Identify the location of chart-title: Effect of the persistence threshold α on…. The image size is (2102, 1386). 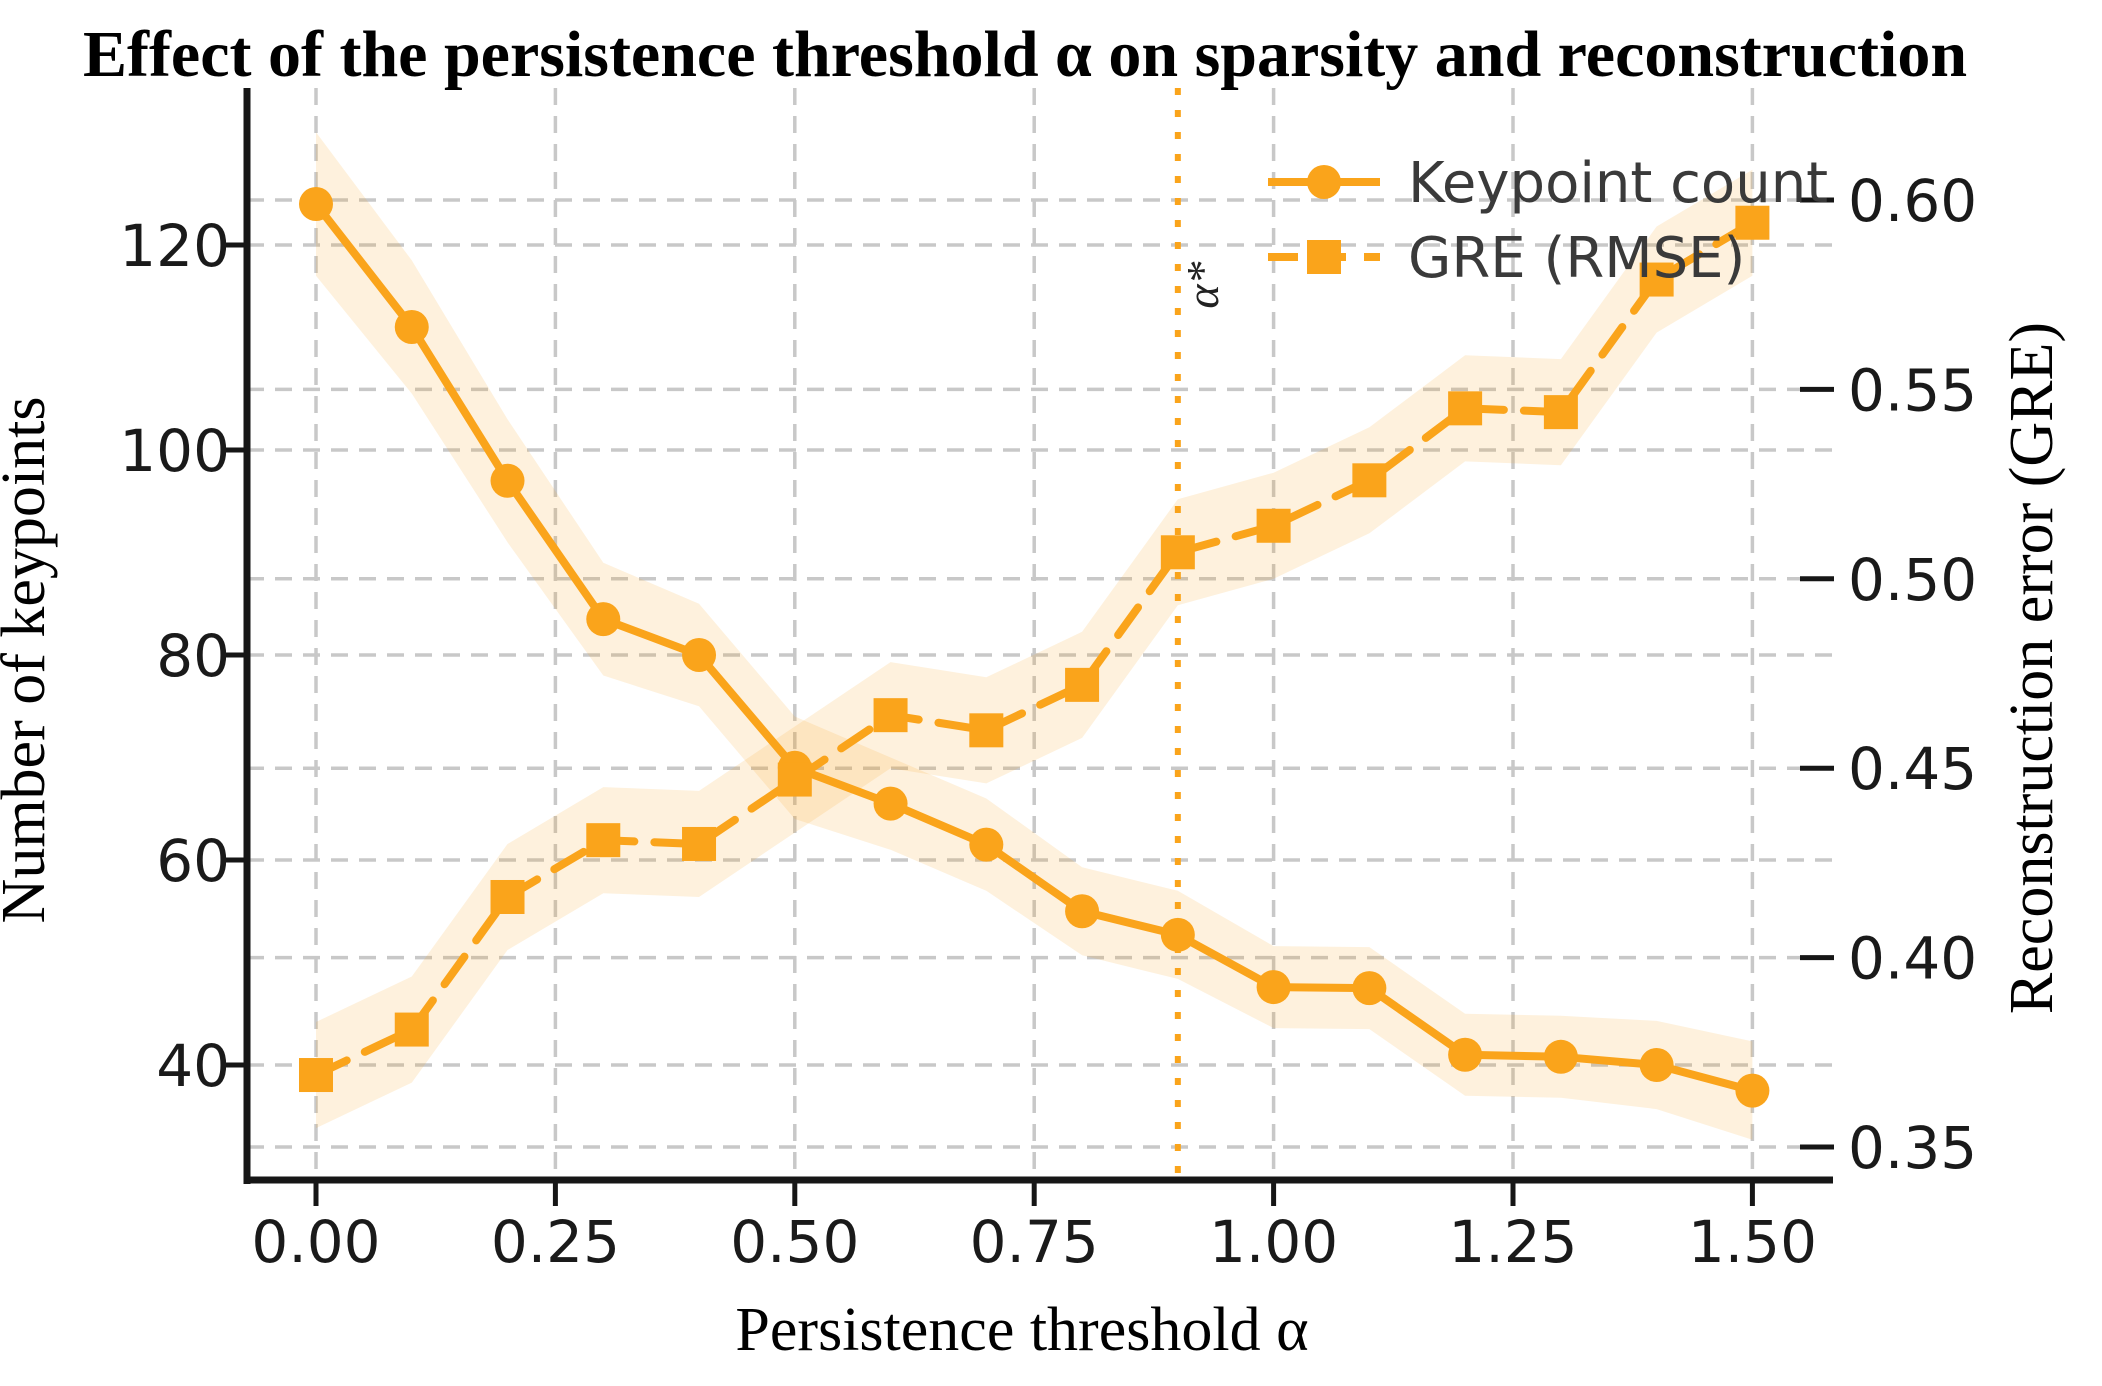
(1025, 54).